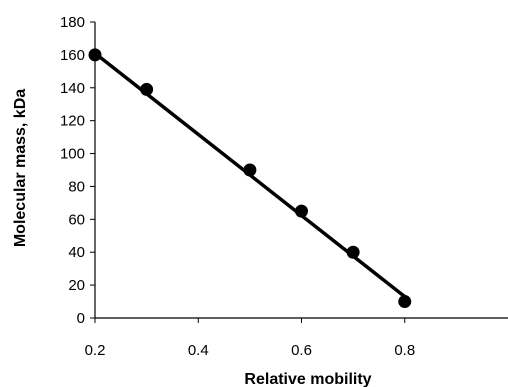 Image resolution: width=508 pixels, height=387 pixels. I want to click on x-tick-label: 0.4, so click(198, 350).